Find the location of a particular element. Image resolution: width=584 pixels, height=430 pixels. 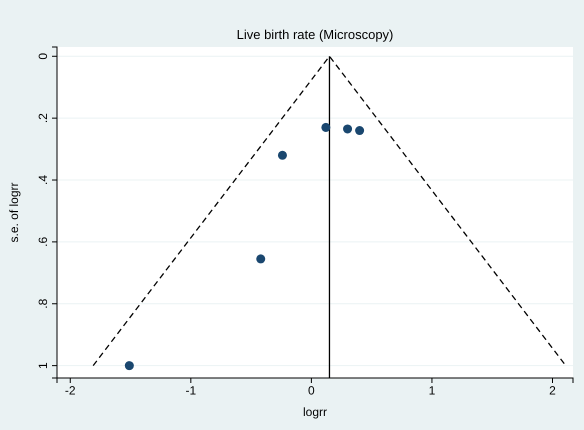

y-axis-title: s.e. of logrr is located at coordinates (14, 212).